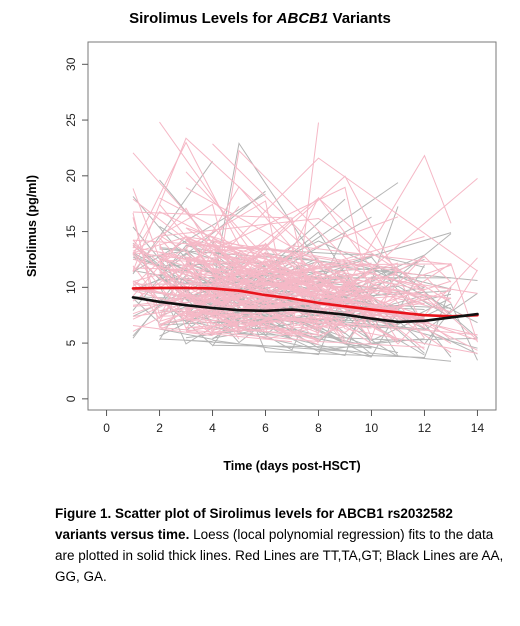 This screenshot has height=626, width=520. What do you see at coordinates (159, 428) in the screenshot?
I see `x-tick-label-2: 2` at bounding box center [159, 428].